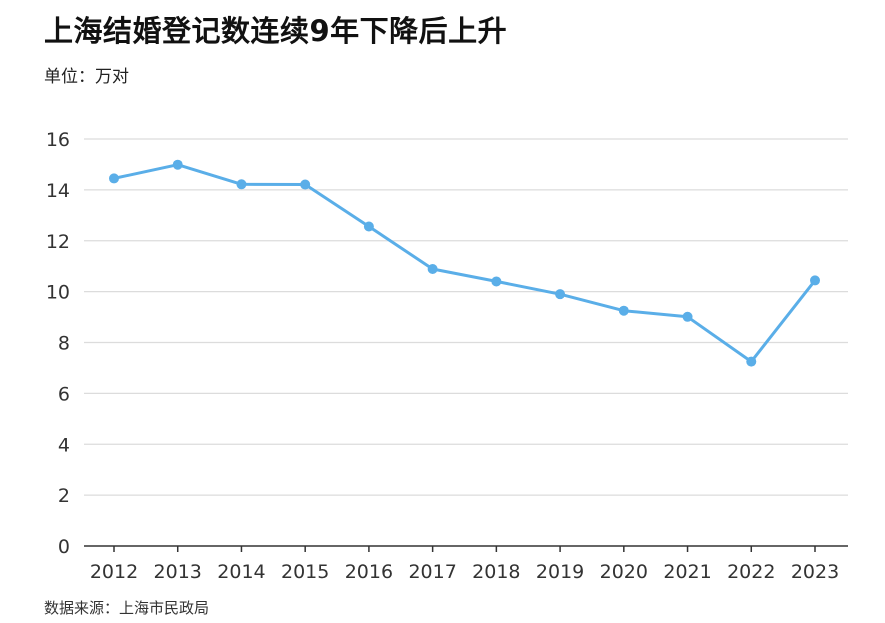 Image resolution: width=885 pixels, height=623 pixels. What do you see at coordinates (241, 184) in the screenshot?
I see `data-point-2014` at bounding box center [241, 184].